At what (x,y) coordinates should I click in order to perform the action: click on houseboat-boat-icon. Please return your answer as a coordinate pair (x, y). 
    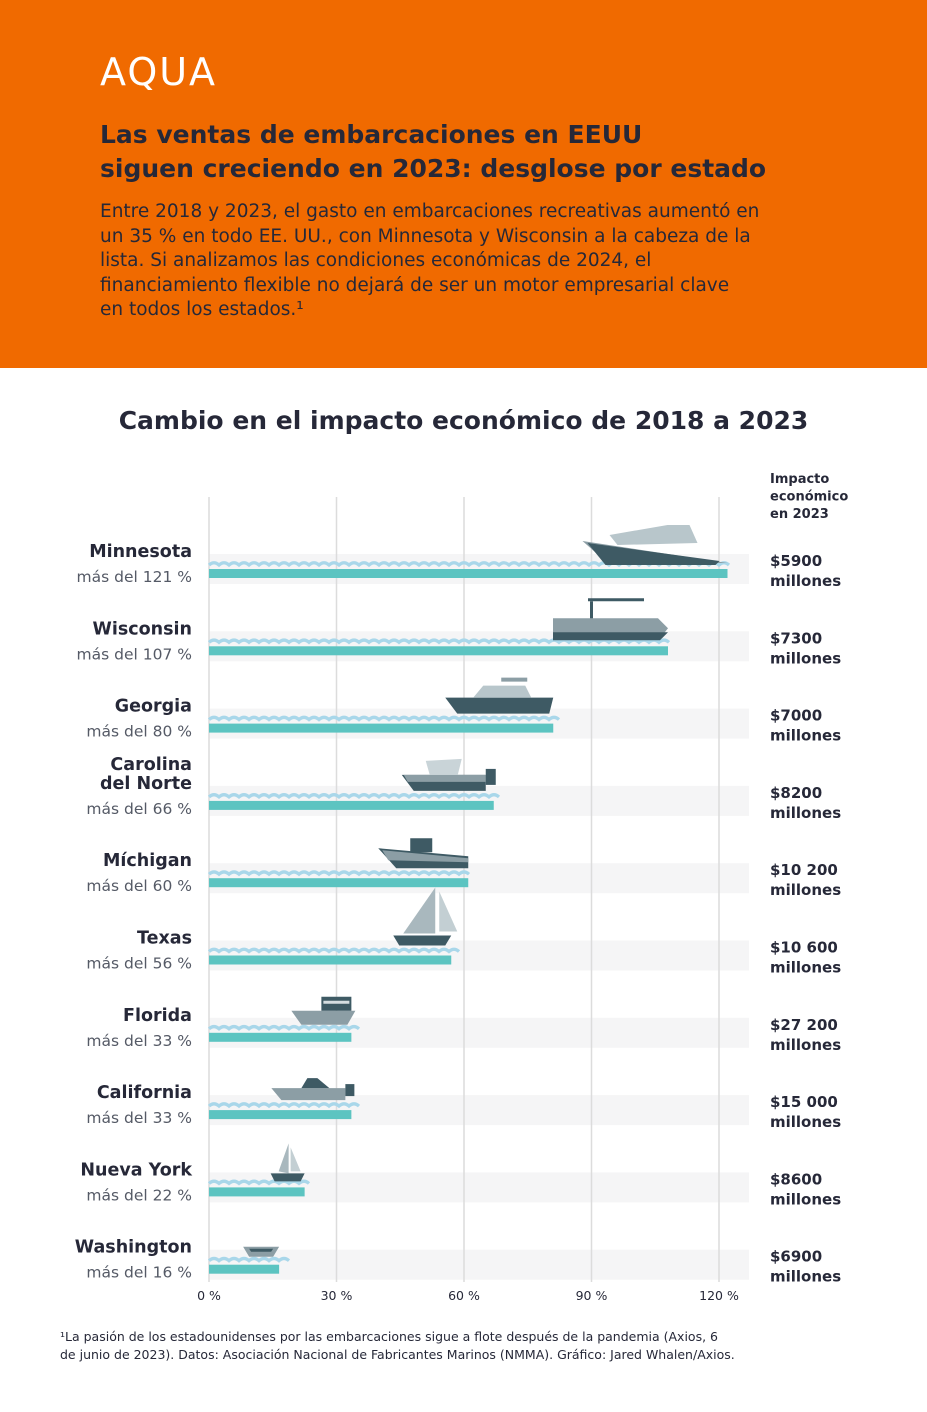
    Looking at the image, I should click on (323, 1010).